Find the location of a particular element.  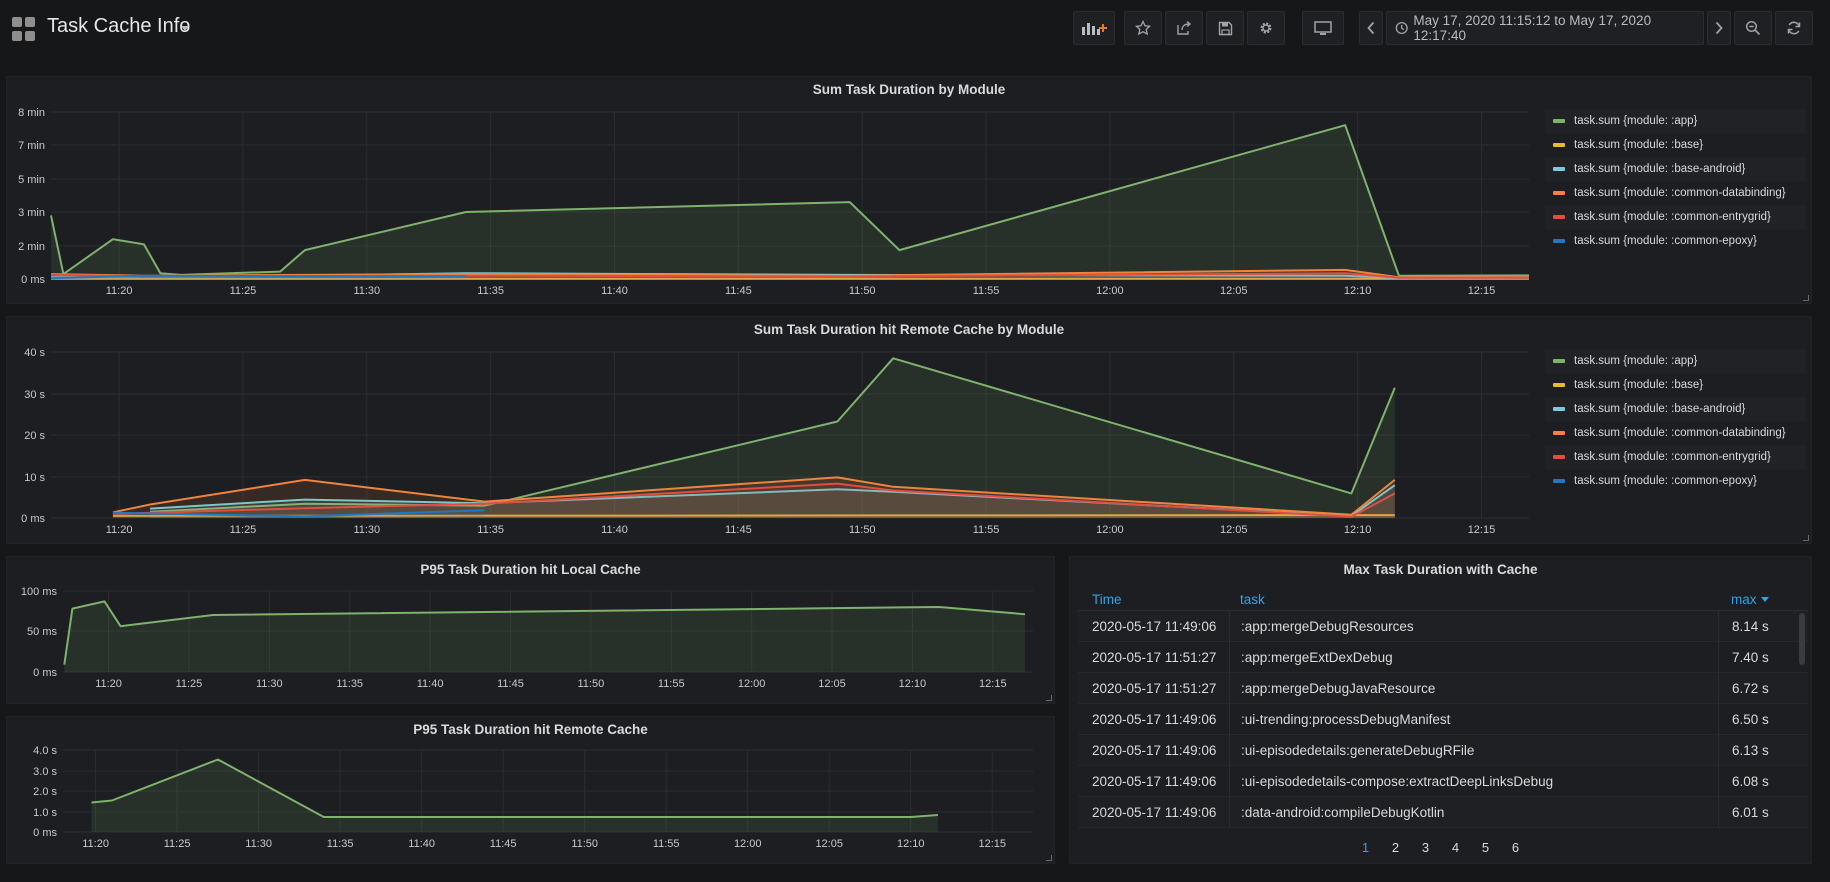

page-link: 1 is located at coordinates (1365, 847).